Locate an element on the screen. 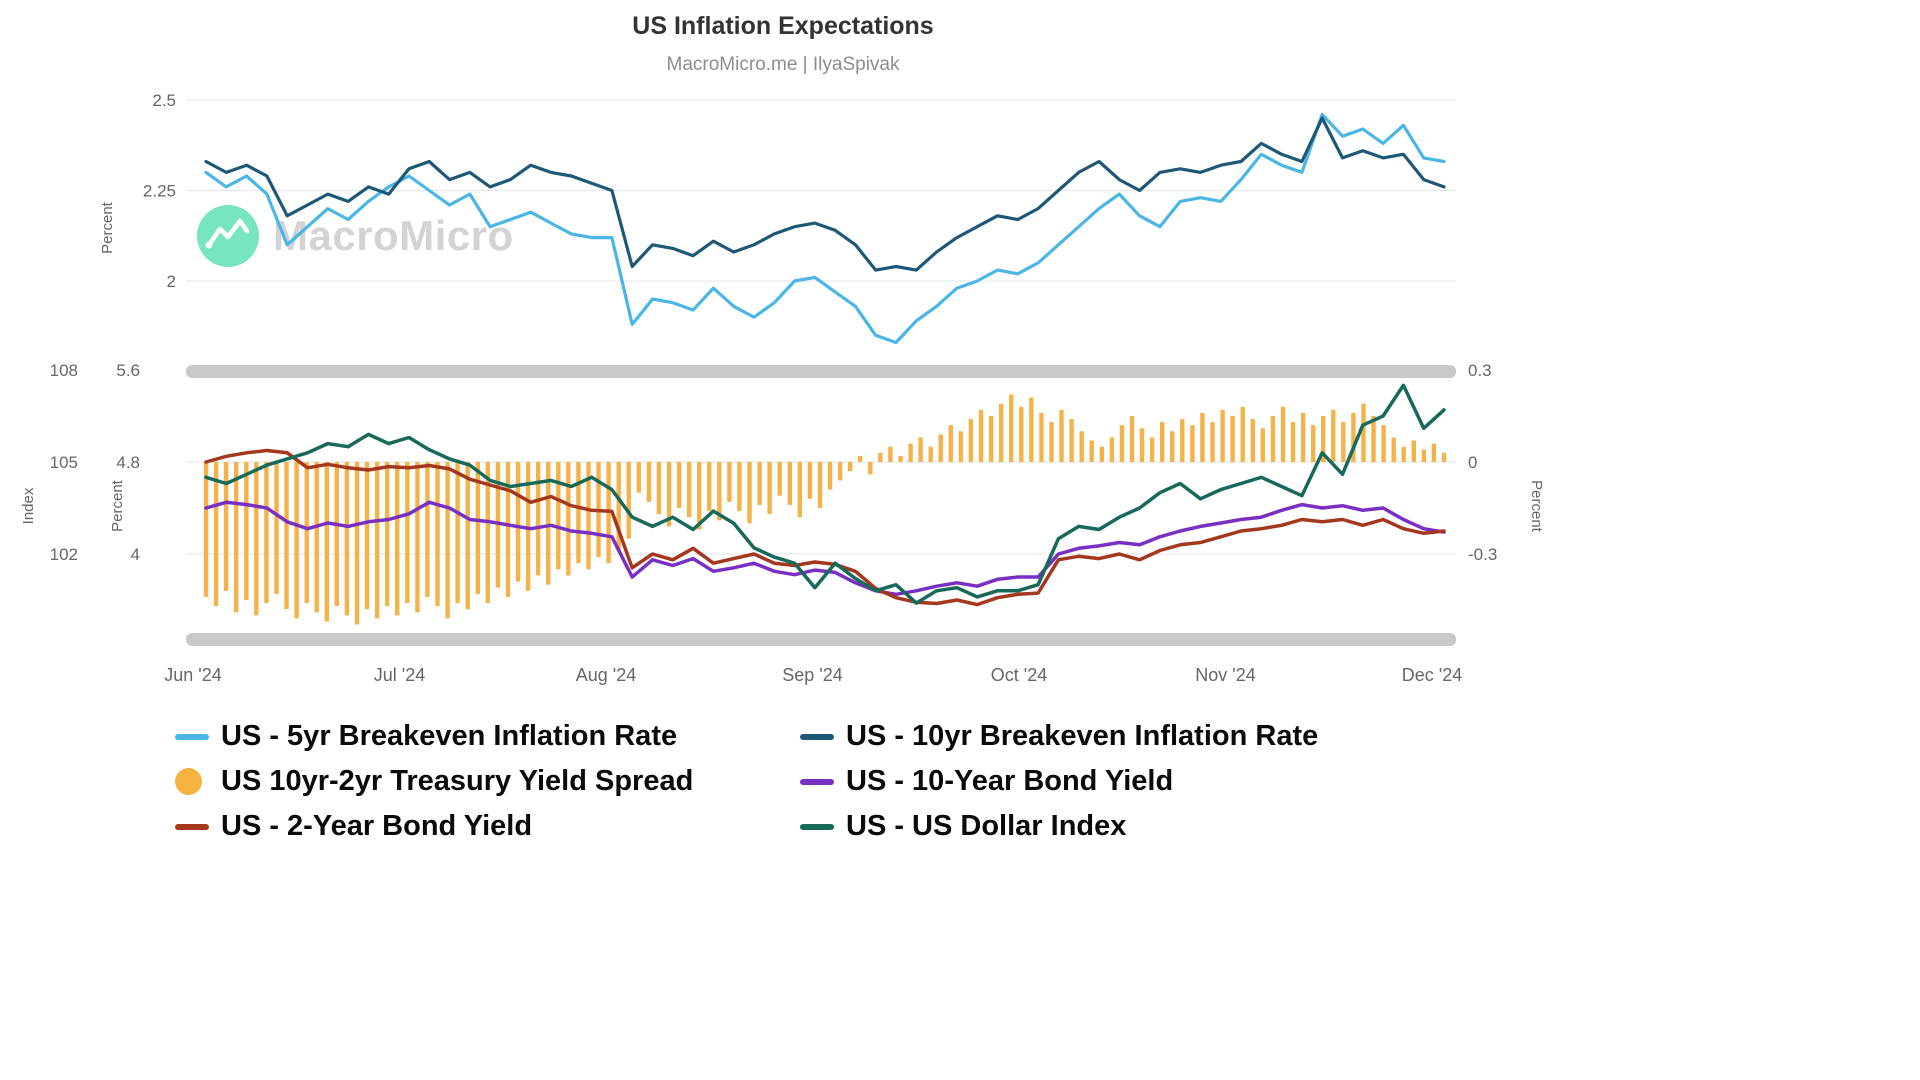 This screenshot has width=1920, height=1080. bottom-panel is located at coordinates (825, 504).